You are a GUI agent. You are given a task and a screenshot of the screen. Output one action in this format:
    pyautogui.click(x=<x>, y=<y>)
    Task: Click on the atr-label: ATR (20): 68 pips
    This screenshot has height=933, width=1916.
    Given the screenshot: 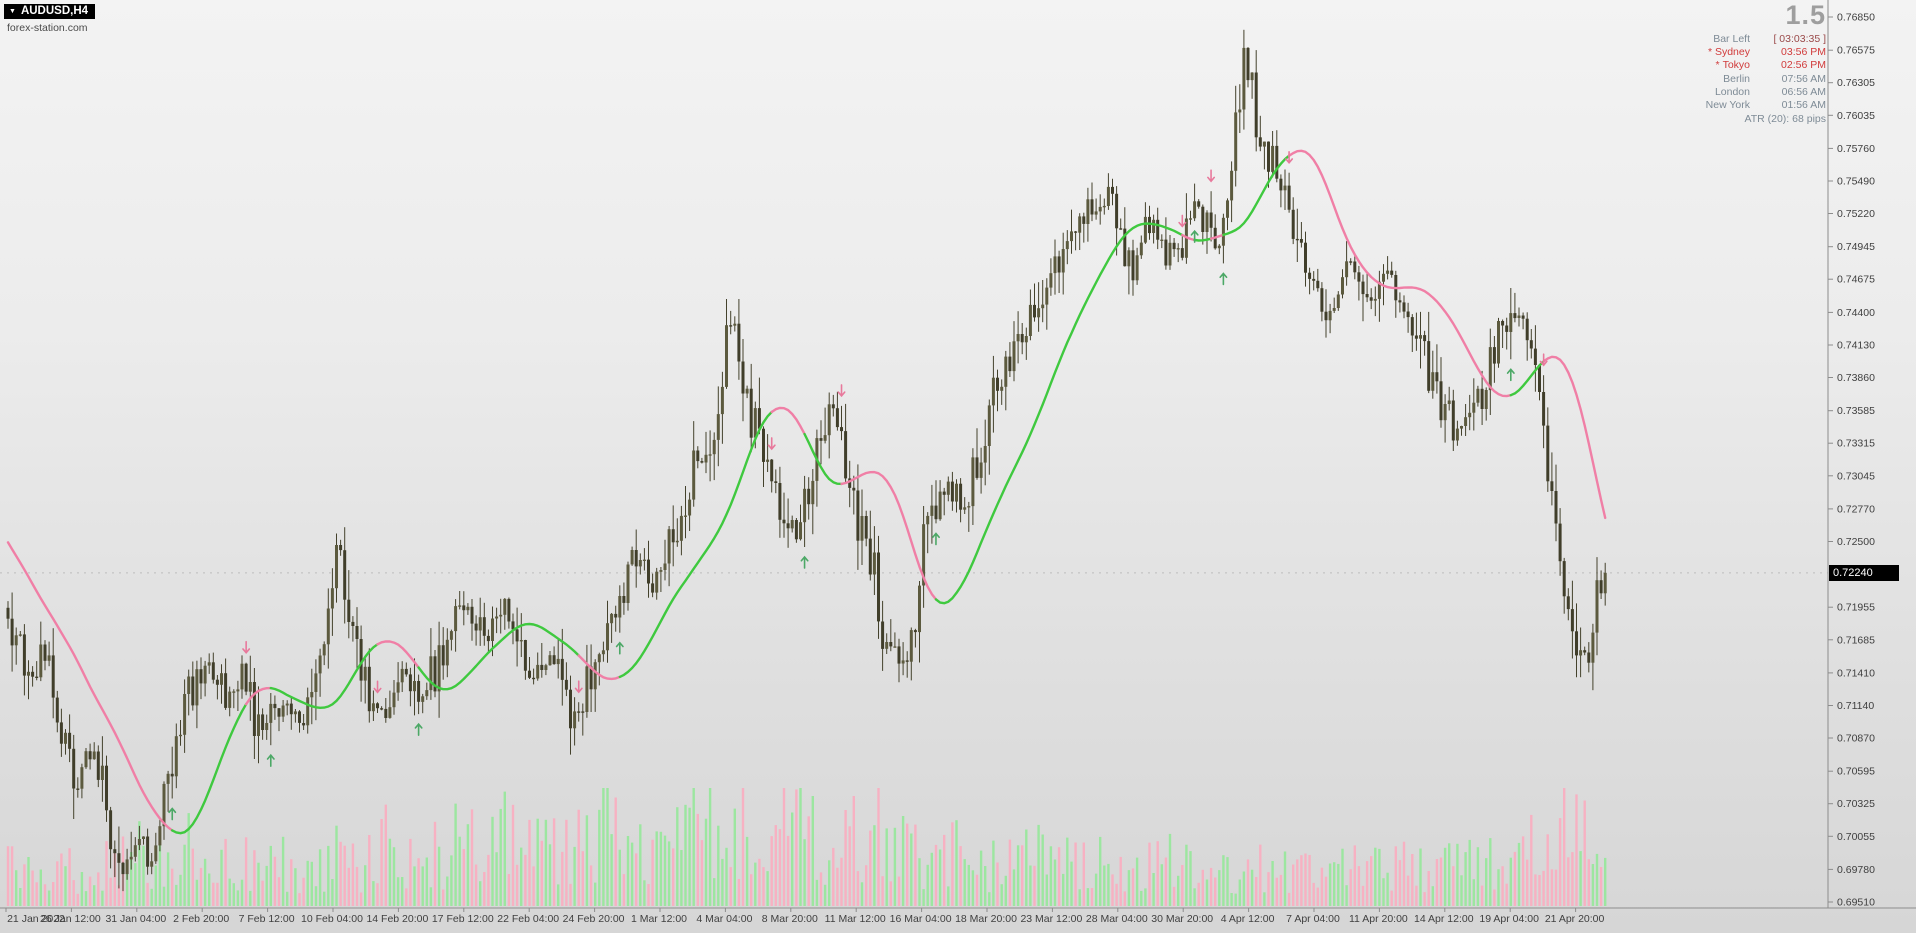 What is the action you would take?
    pyautogui.click(x=1785, y=119)
    